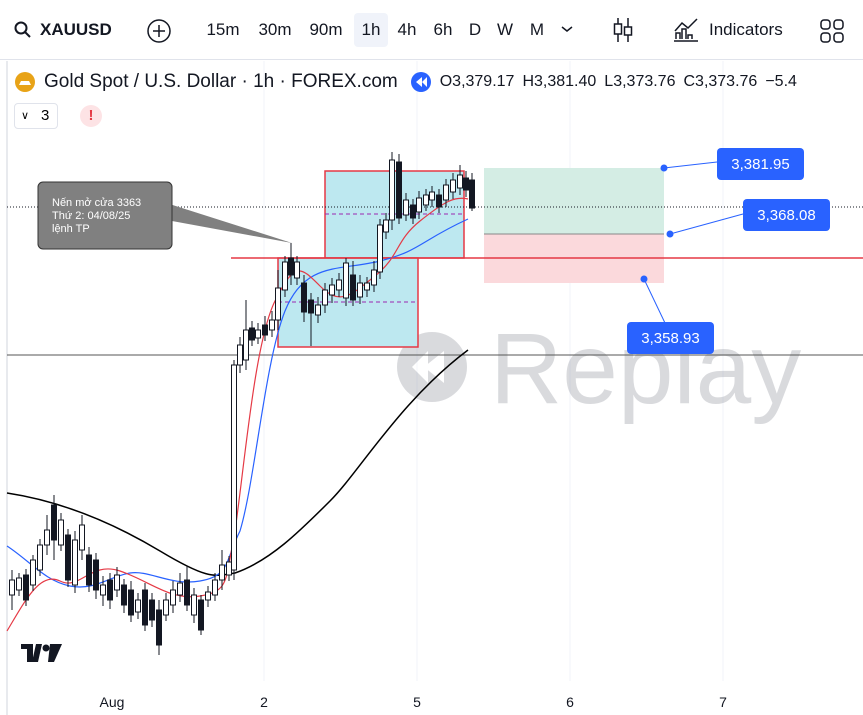 The image size is (863, 715). I want to click on ohlc: O3,379.17 H3,381.40 L3,373.76 C3,373.76 −5.4, so click(622, 82).